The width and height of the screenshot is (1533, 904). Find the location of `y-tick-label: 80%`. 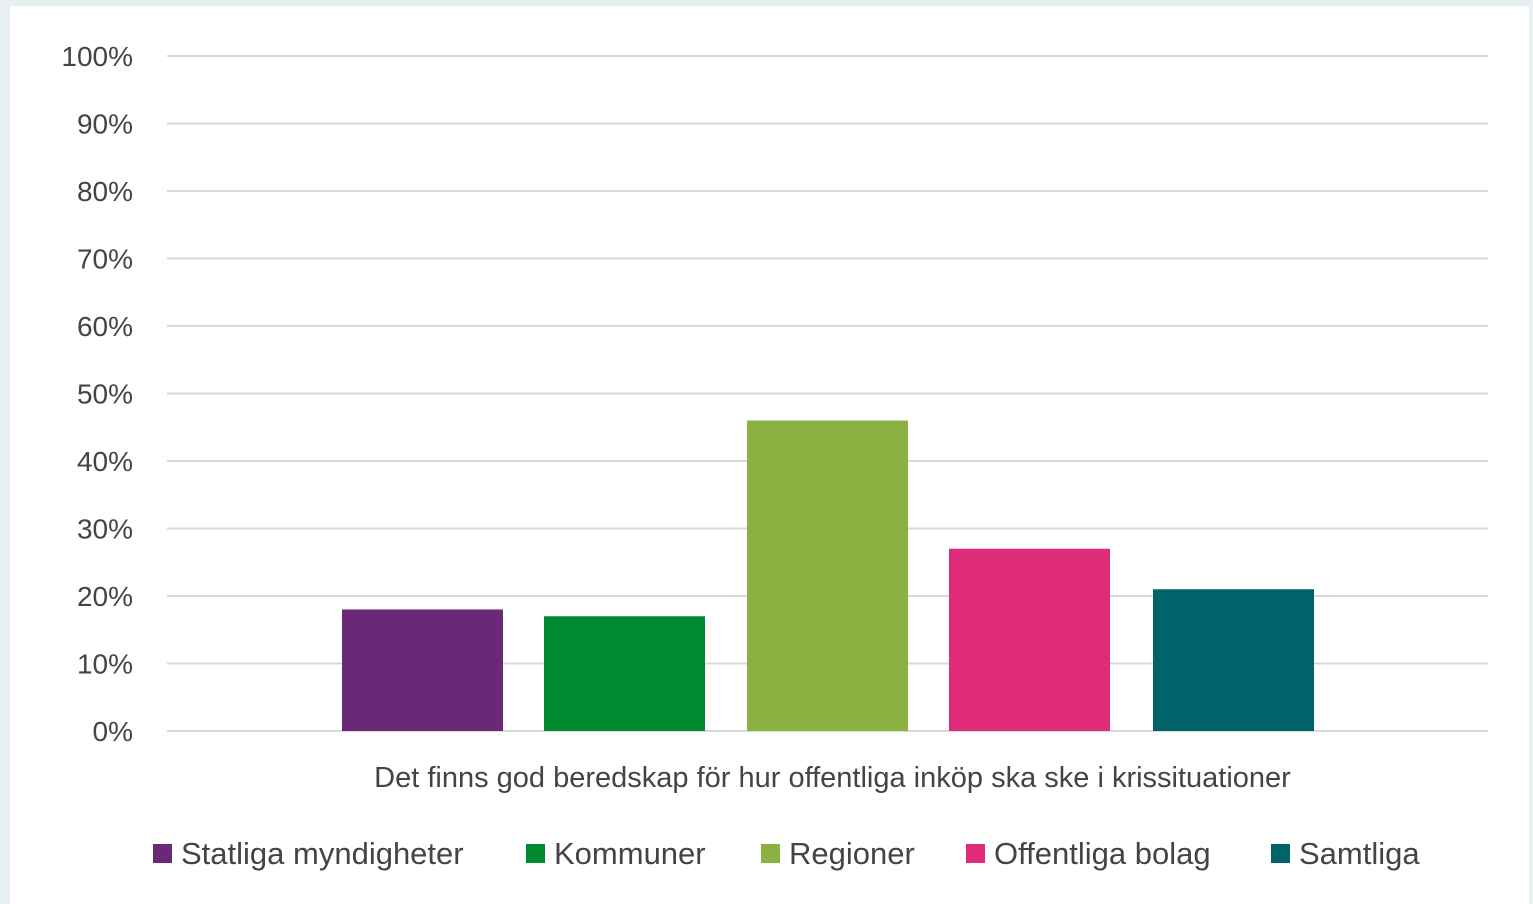

y-tick-label: 80% is located at coordinates (105, 191).